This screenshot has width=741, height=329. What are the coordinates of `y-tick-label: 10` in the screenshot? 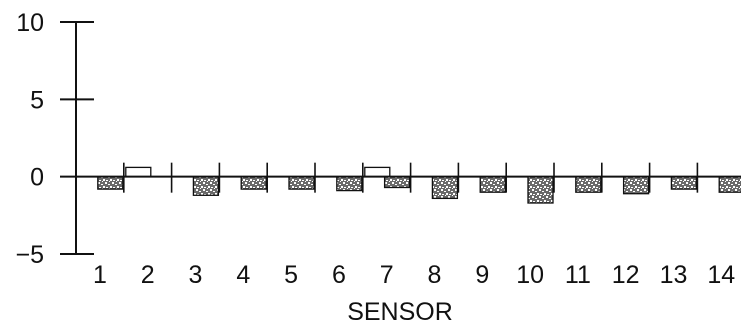 It's located at (30, 23).